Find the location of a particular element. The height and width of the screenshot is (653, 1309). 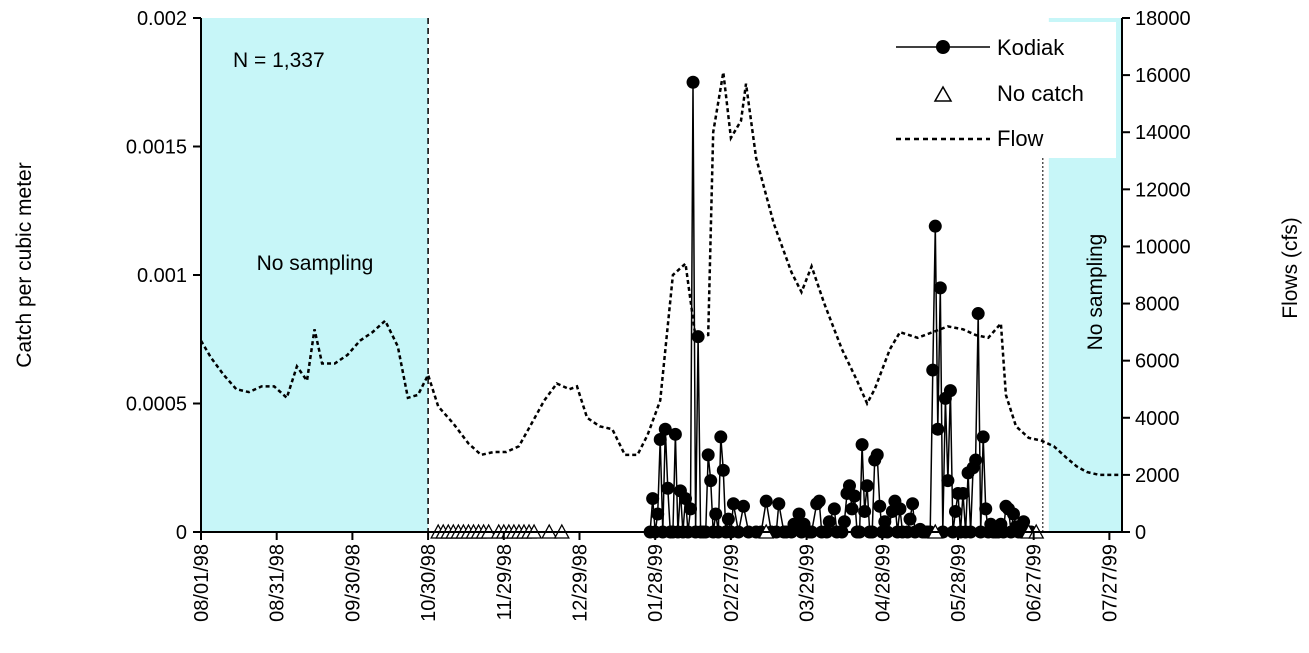

y2-tick-label-7: 14000 is located at coordinates (1163, 133).